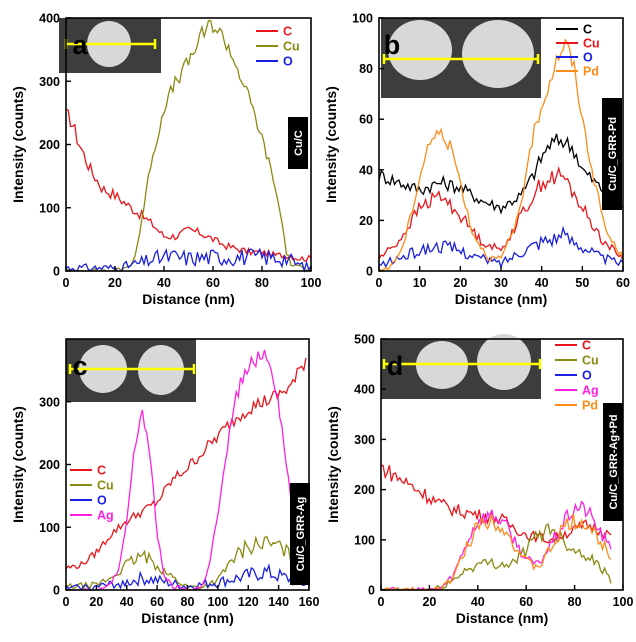 This screenshot has height=642, width=636. What do you see at coordinates (79, 366) in the screenshot?
I see `panel-letter: c` at bounding box center [79, 366].